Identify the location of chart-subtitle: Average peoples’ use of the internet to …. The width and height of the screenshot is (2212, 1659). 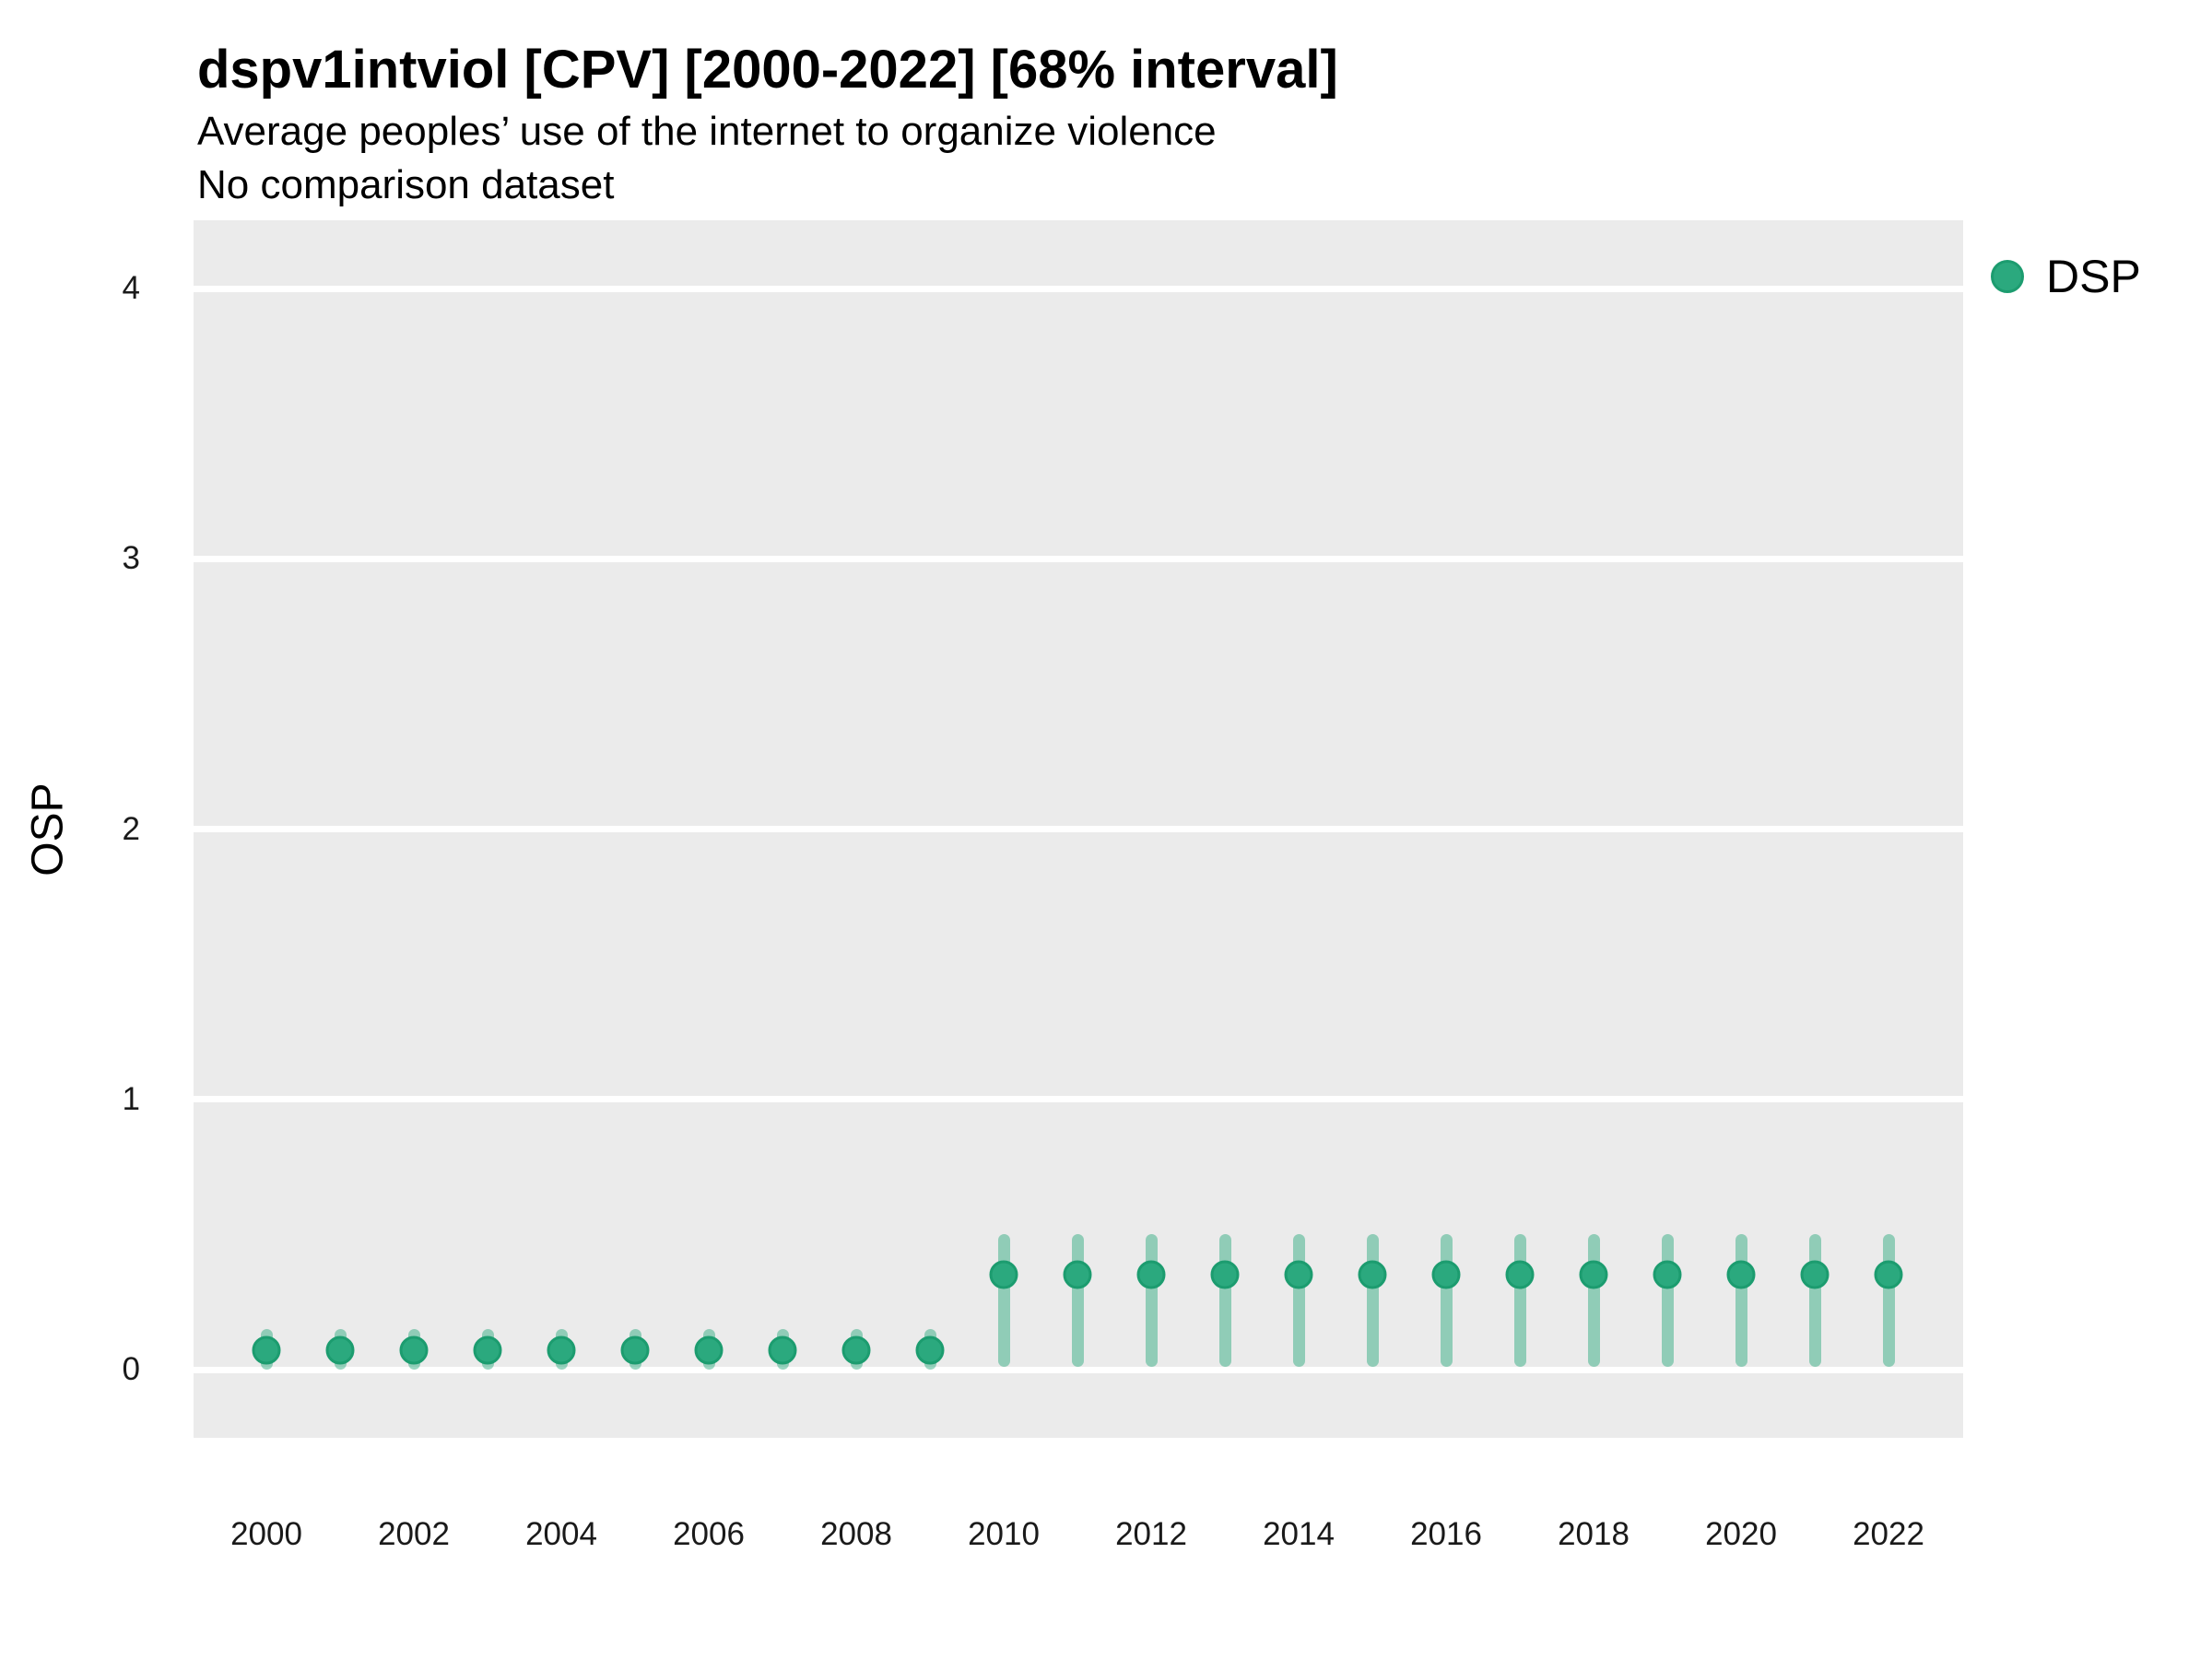
(707, 131).